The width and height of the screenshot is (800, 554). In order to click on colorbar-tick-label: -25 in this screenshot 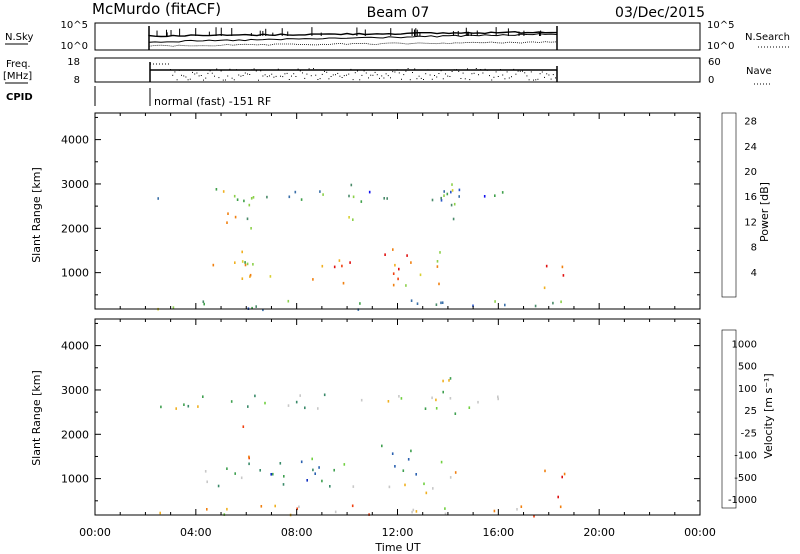, I will do `click(749, 433)`.